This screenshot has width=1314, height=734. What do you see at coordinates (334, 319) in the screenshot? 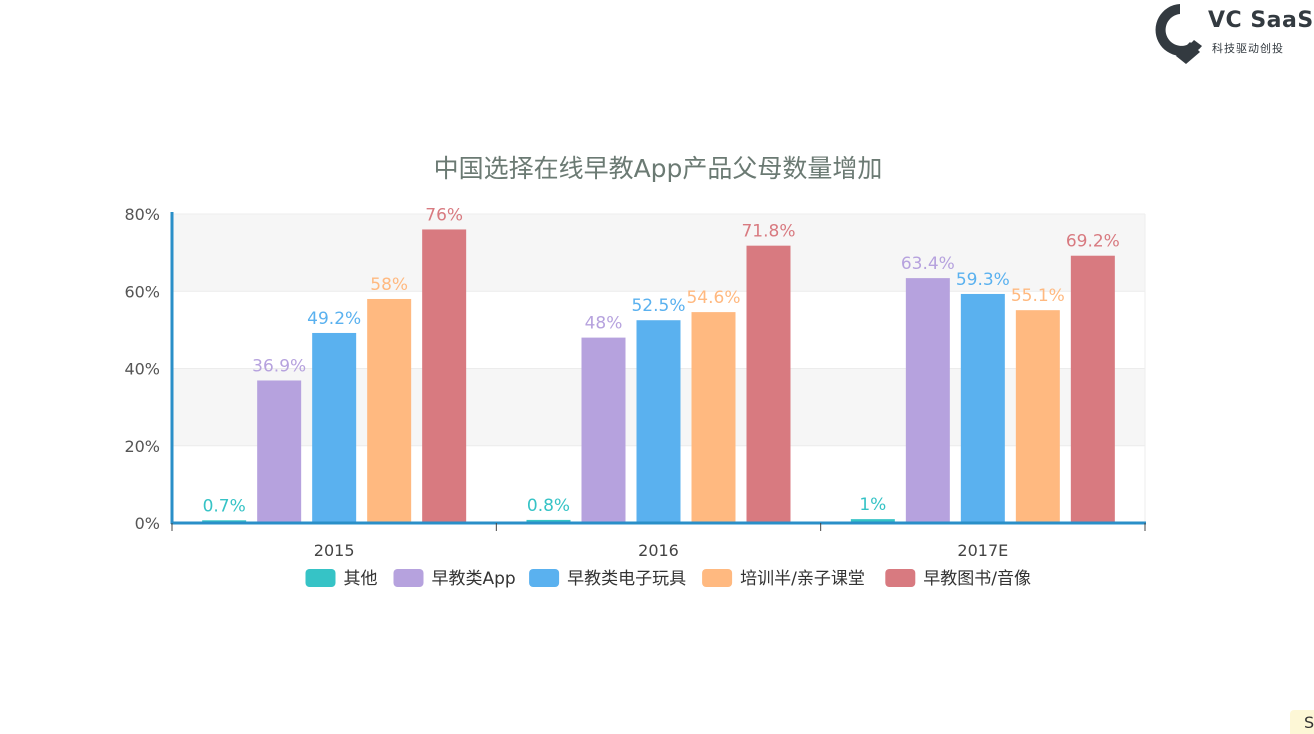
I see `bar-data-label: 49.2%` at bounding box center [334, 319].